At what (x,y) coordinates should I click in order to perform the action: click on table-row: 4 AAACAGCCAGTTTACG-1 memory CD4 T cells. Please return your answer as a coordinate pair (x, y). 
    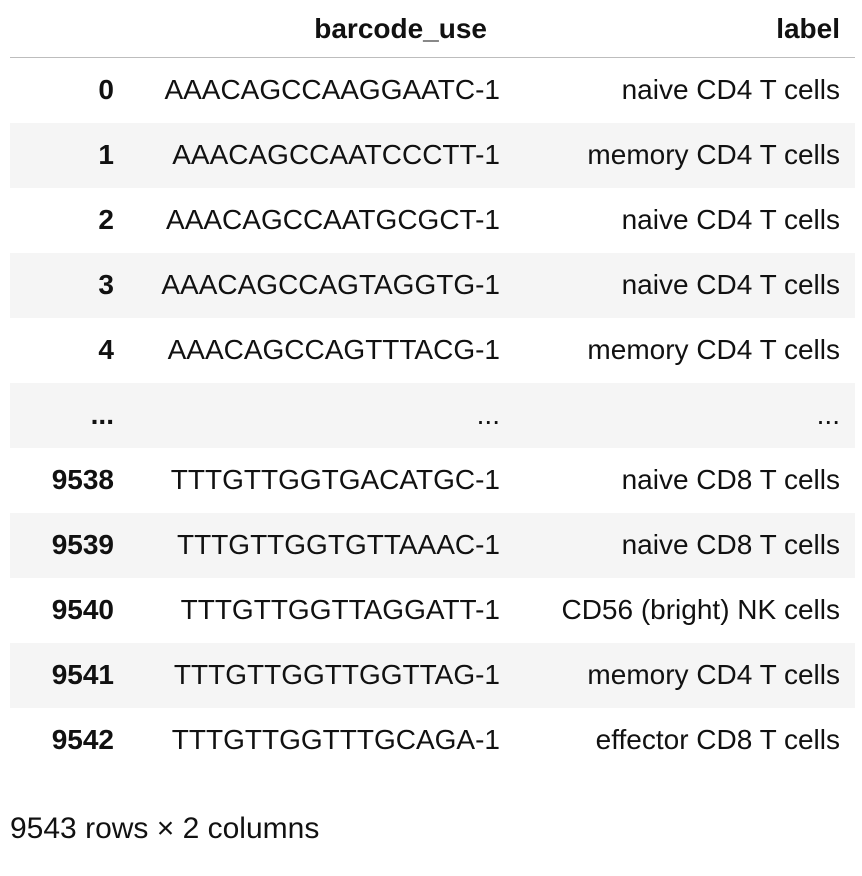
    Looking at the image, I should click on (432, 350).